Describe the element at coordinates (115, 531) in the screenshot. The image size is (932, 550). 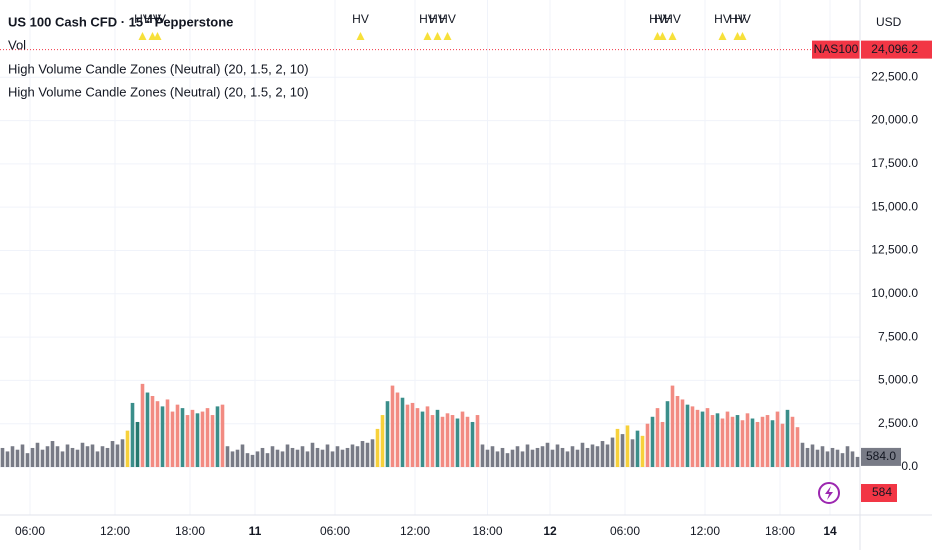
I see `x-tick-label: 12:00` at that location.